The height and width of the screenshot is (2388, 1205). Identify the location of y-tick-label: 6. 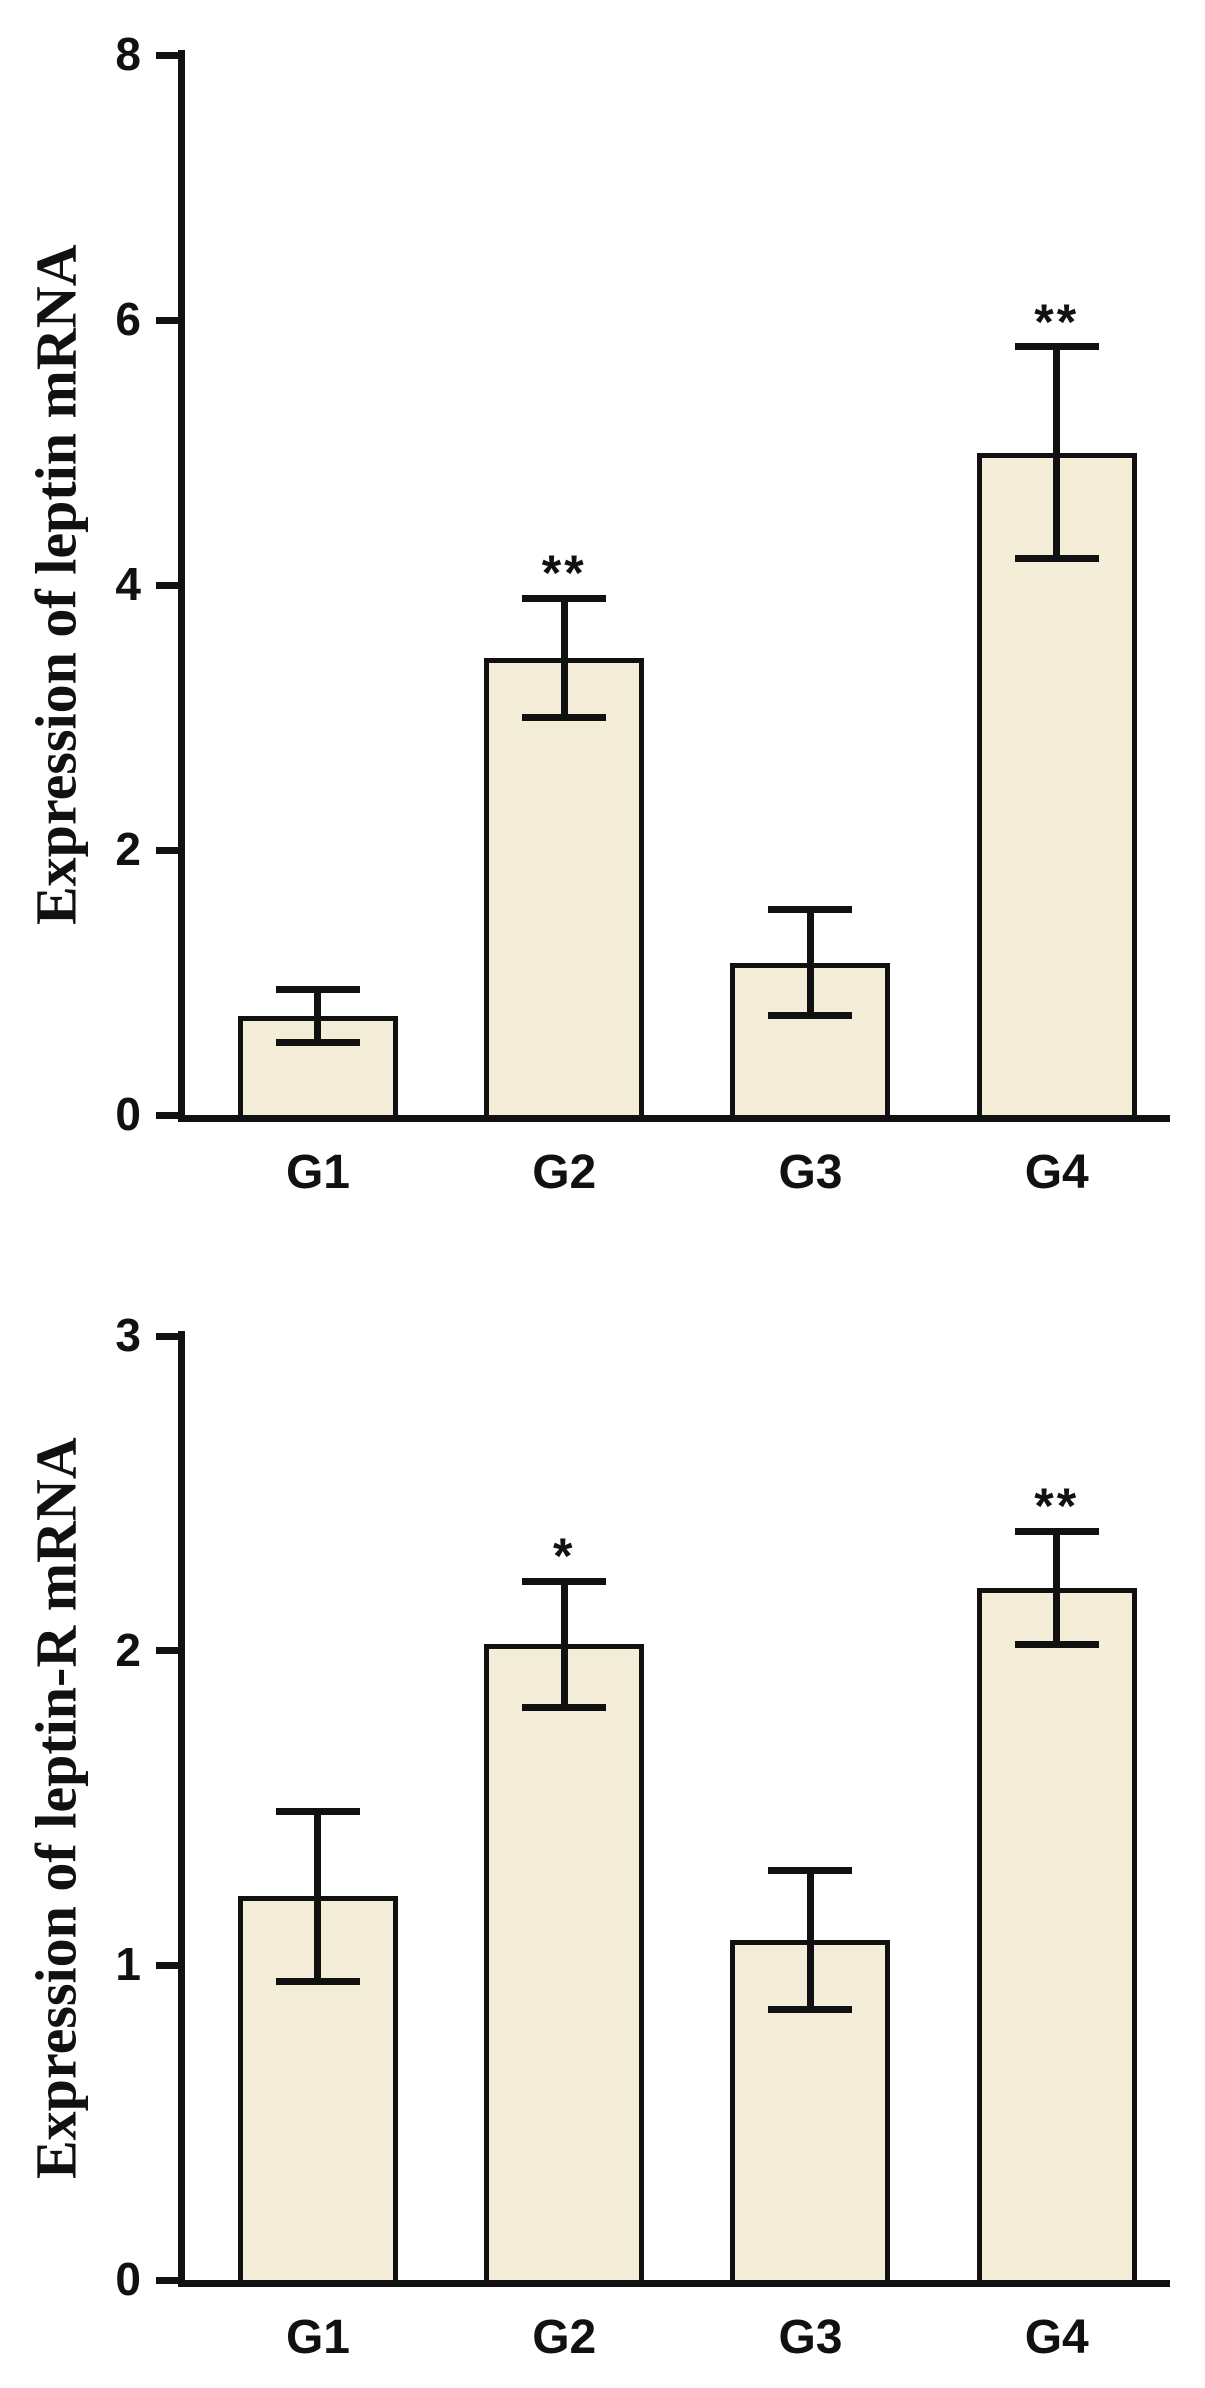
(128, 318).